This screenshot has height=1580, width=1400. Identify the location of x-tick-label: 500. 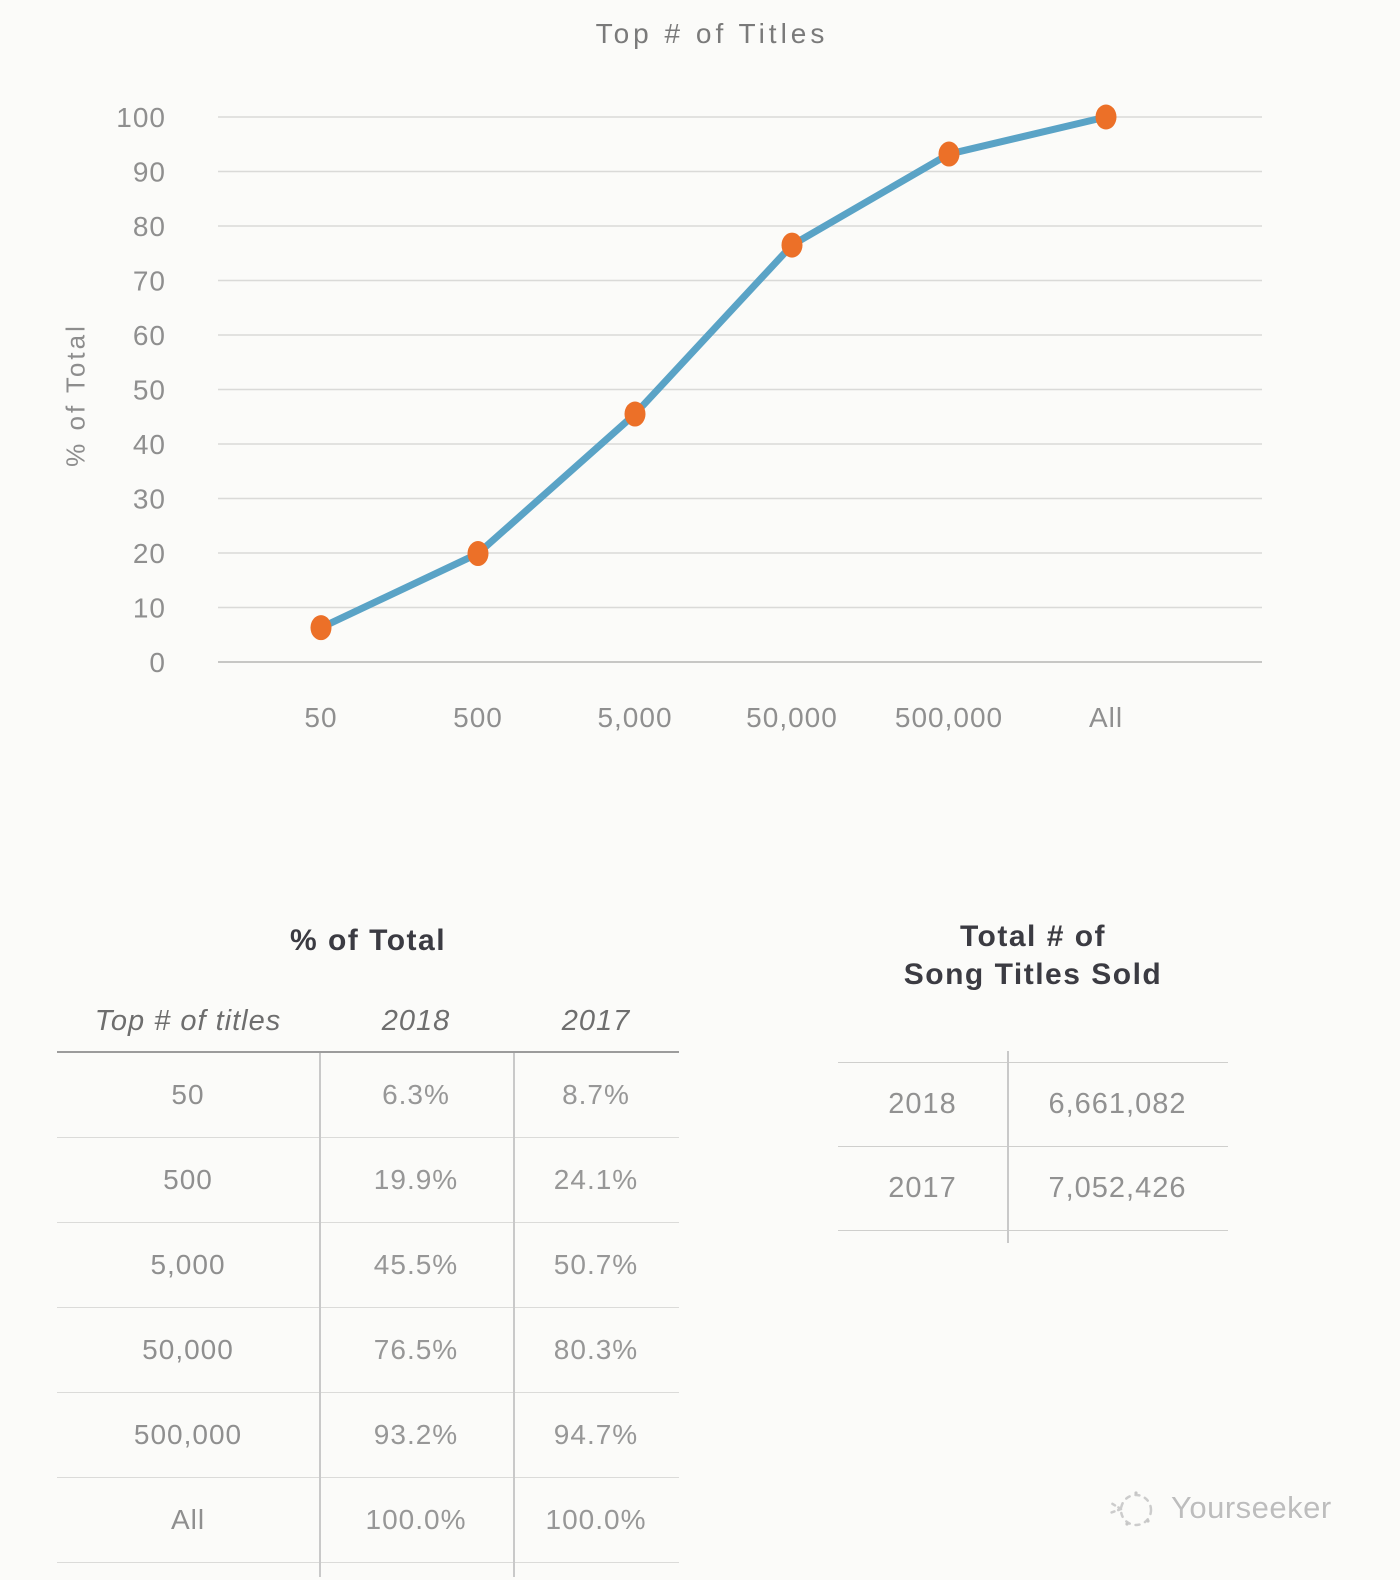
(478, 717).